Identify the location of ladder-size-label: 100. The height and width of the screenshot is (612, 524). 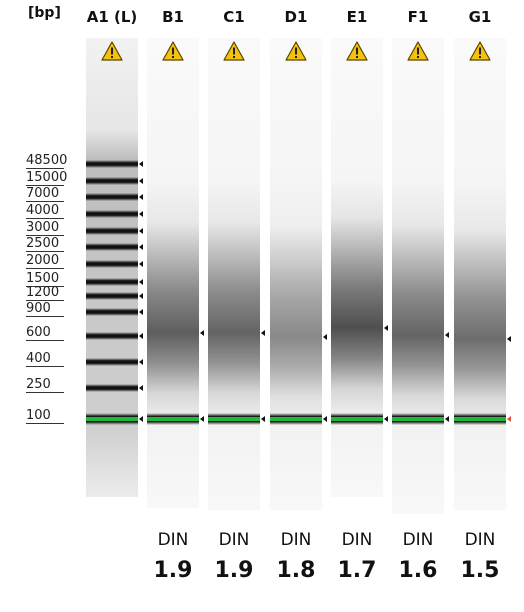
(38, 415).